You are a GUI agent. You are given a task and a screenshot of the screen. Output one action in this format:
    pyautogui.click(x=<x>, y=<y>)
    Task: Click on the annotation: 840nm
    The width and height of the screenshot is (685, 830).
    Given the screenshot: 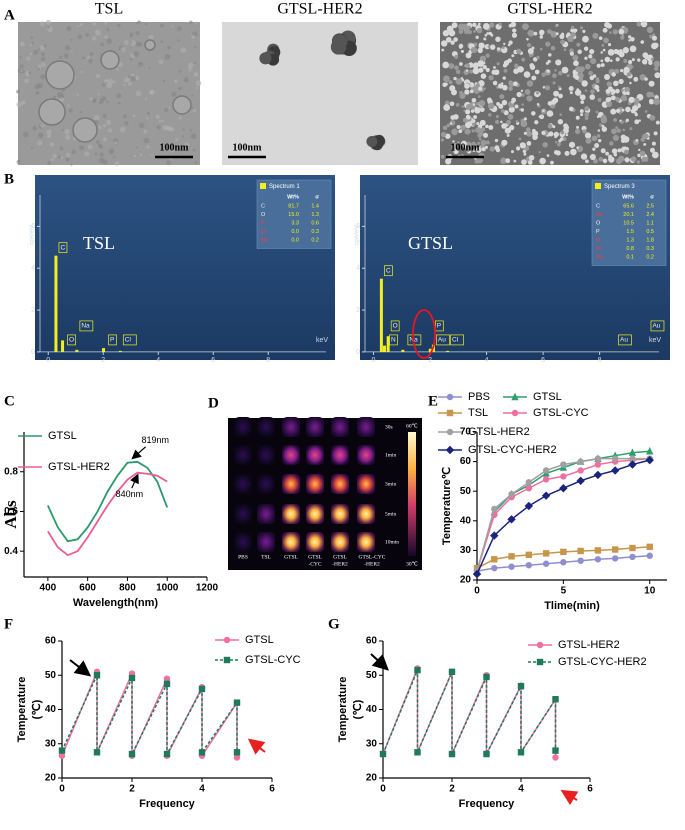 What is the action you would take?
    pyautogui.click(x=130, y=494)
    